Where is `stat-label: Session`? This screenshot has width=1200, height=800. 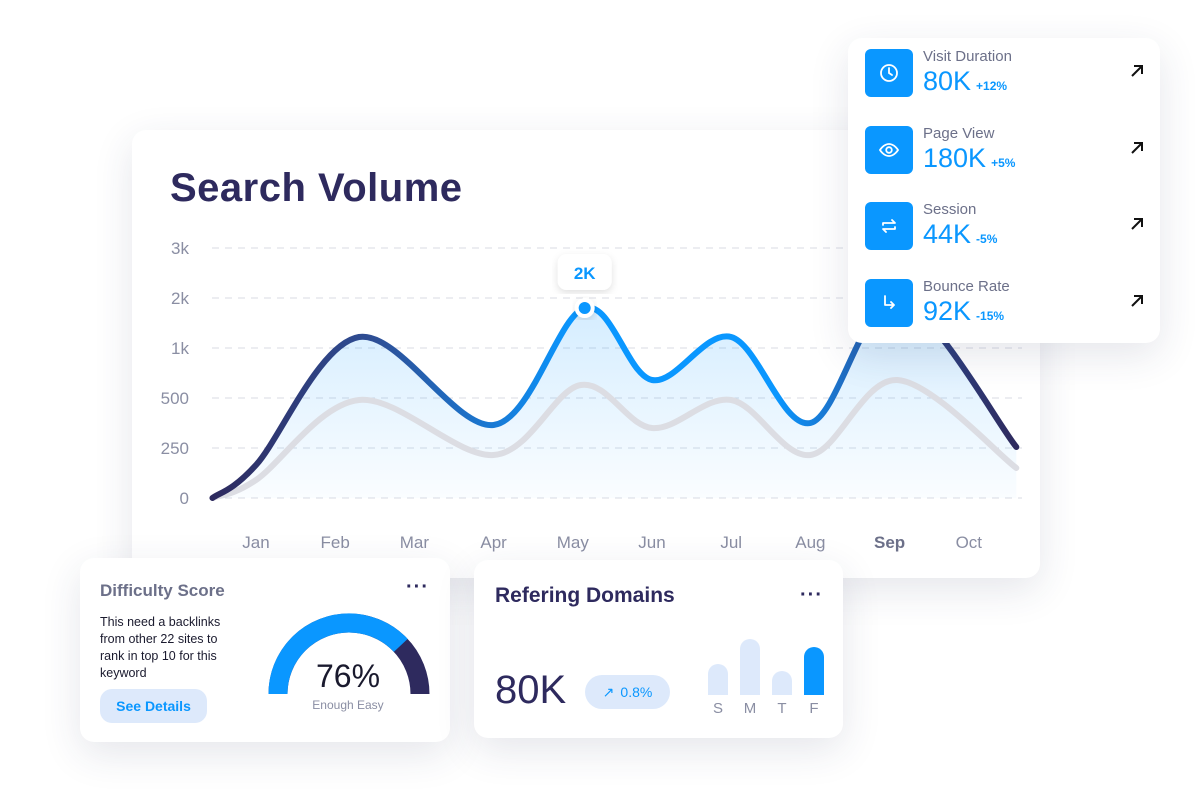 stat-label: Session is located at coordinates (950, 209).